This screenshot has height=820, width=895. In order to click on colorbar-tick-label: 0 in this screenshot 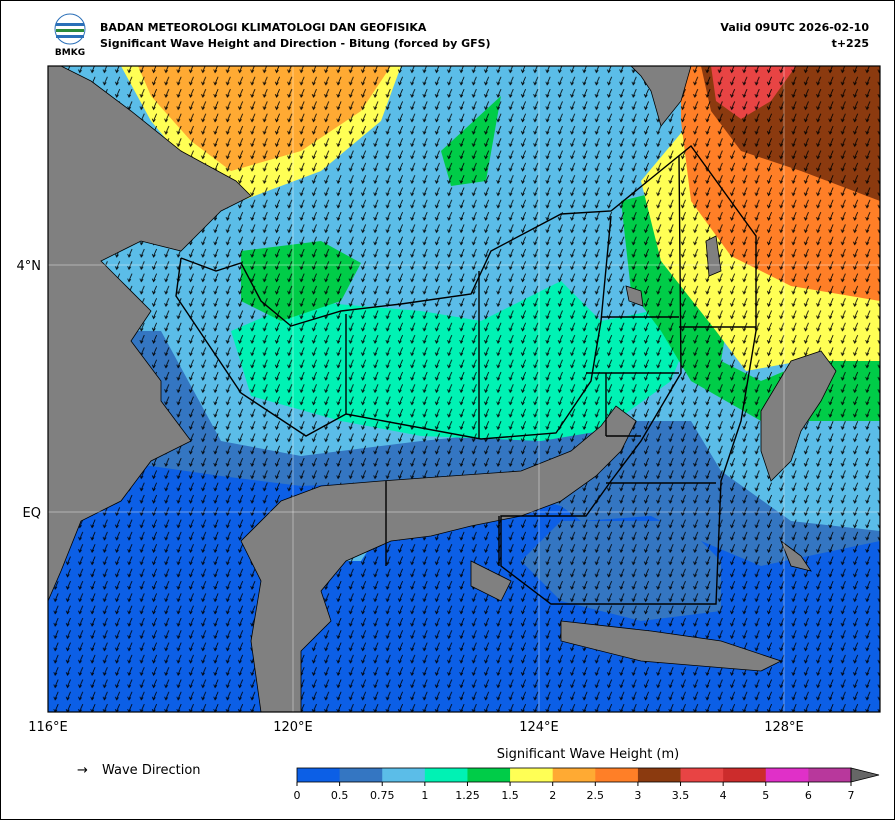, I will do `click(297, 795)`.